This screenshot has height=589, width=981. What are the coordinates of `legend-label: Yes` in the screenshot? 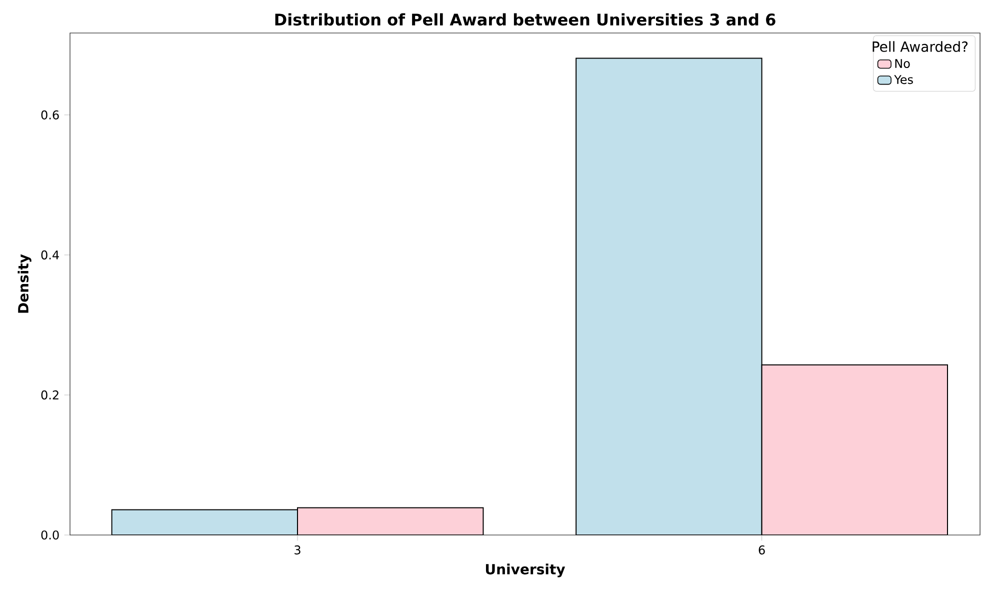 It's located at (903, 79).